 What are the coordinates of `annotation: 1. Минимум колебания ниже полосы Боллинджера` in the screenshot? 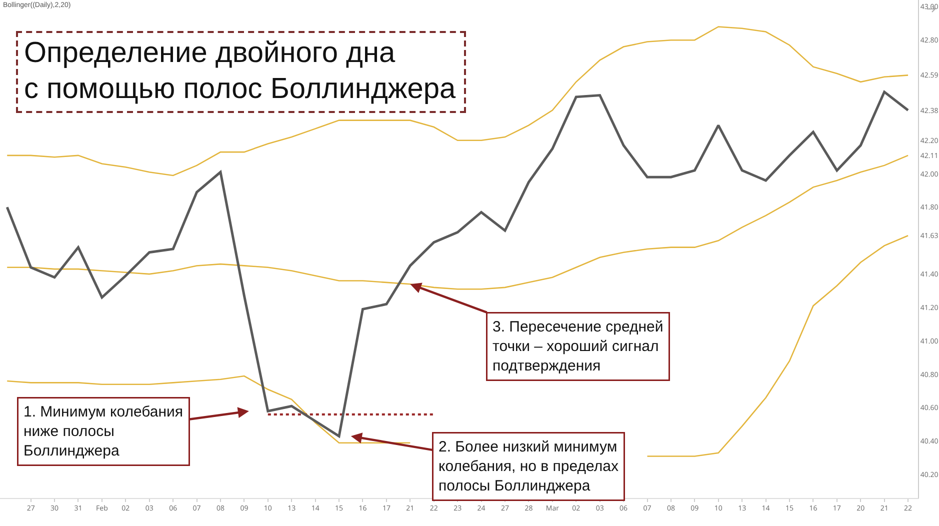 It's located at (104, 432).